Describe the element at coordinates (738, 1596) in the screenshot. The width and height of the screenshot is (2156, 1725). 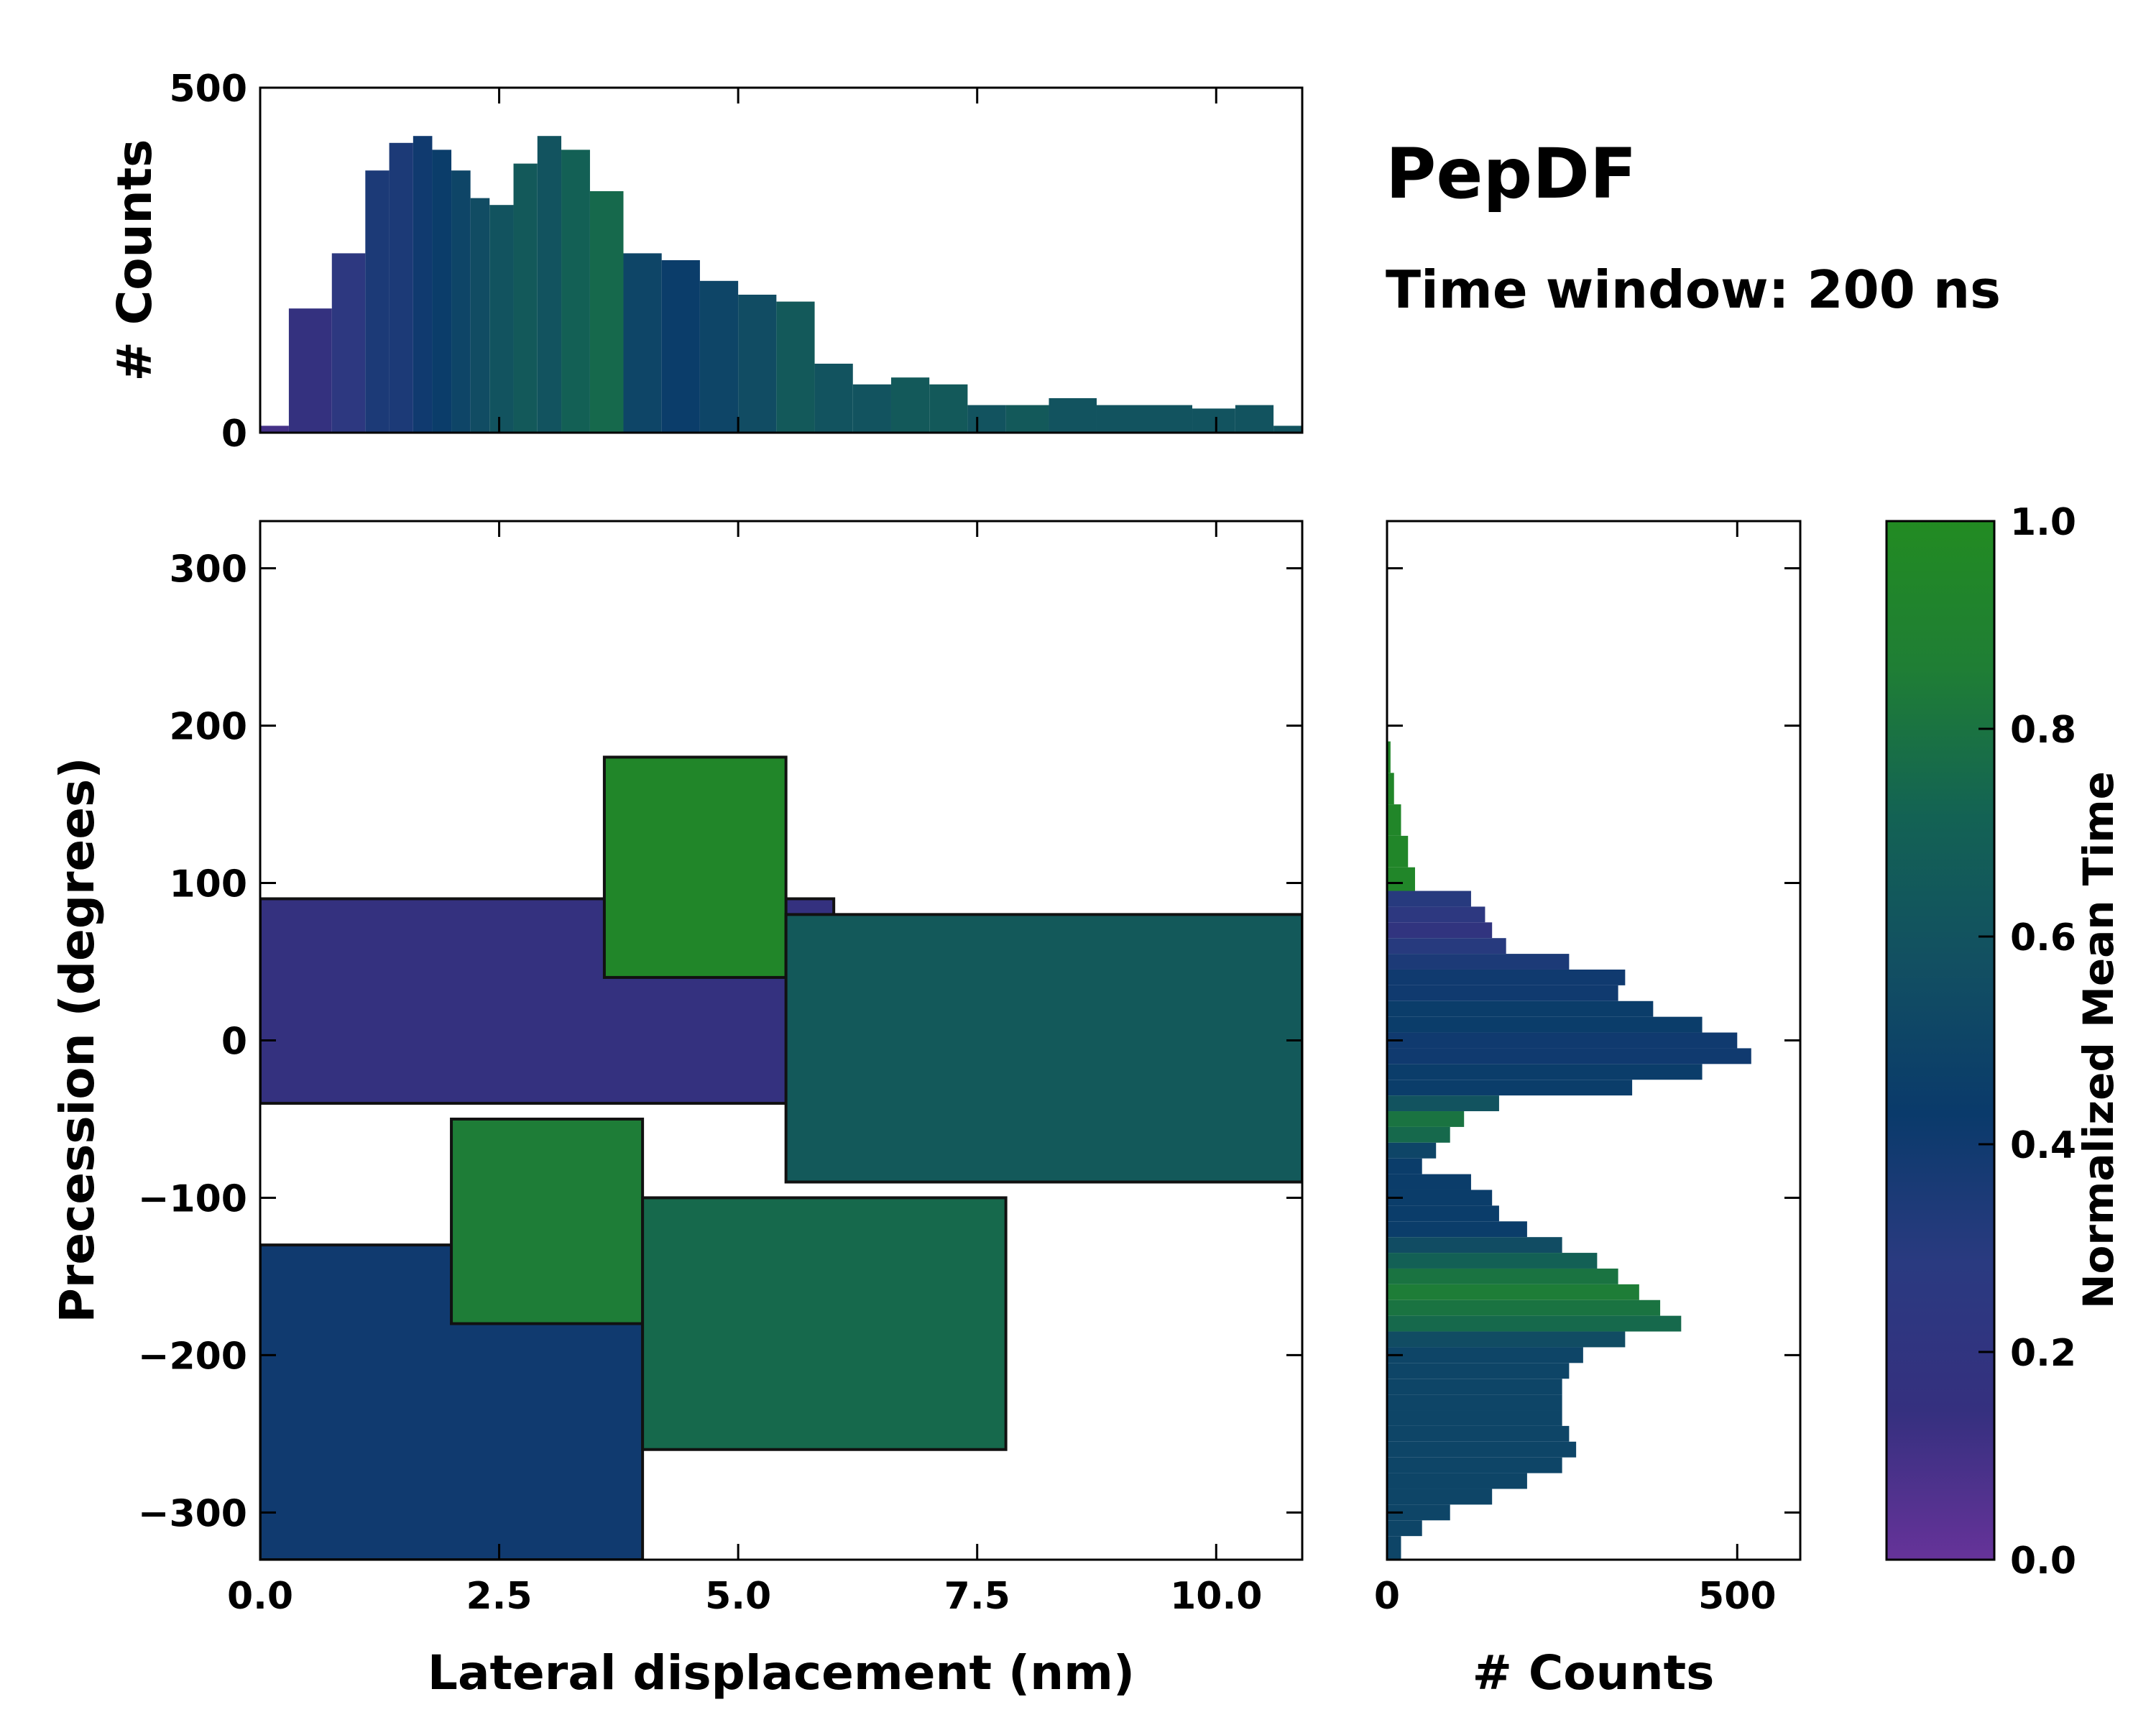
I see `joint-xtick-label: 5.0` at that location.